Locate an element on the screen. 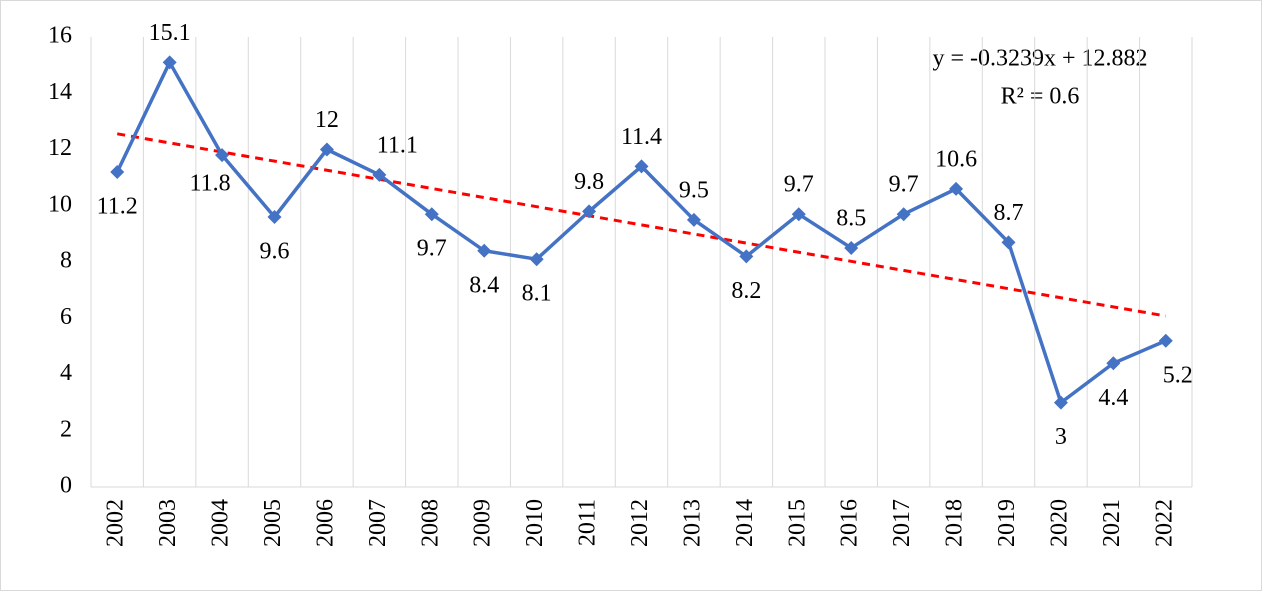 The image size is (1262, 591). y-tick-label: 2 is located at coordinates (66, 429).